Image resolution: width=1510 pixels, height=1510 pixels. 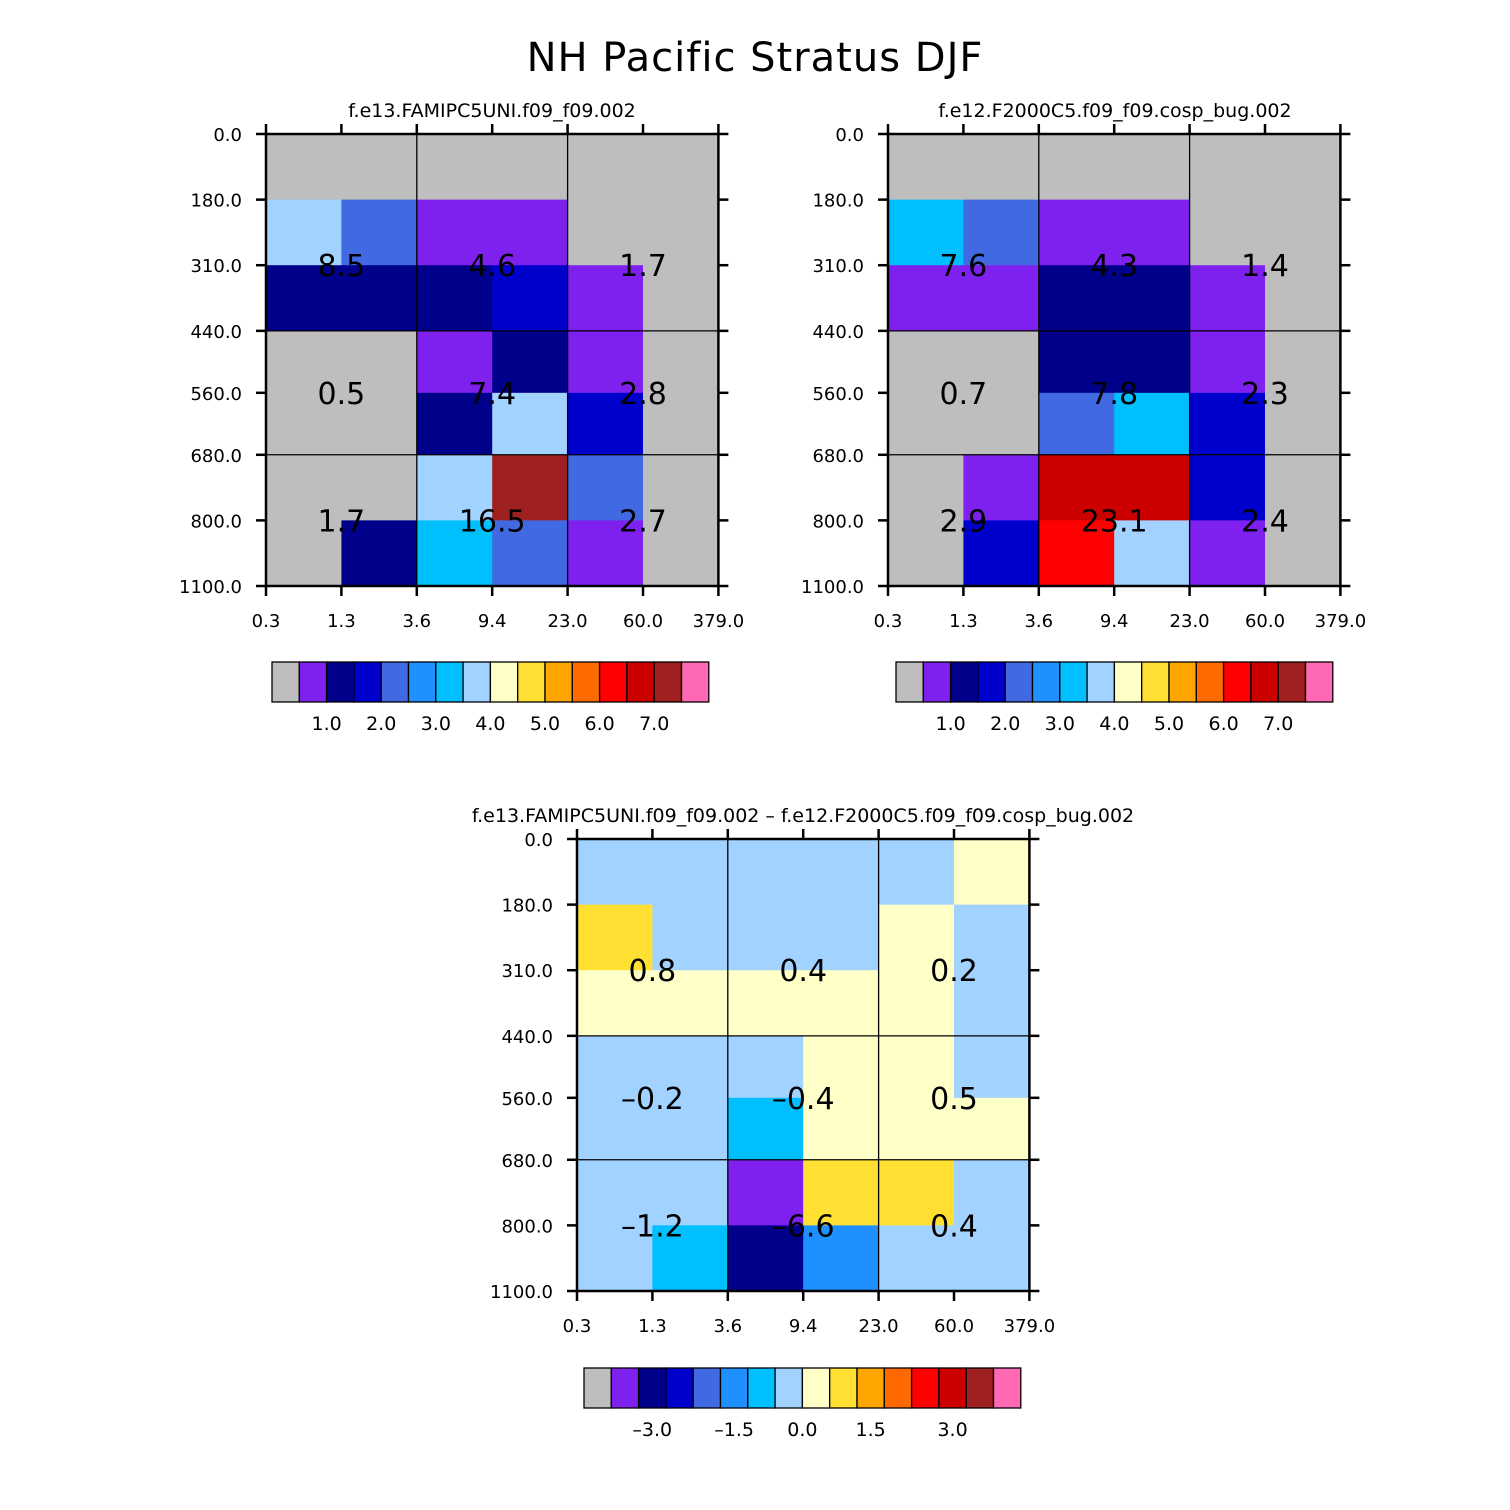 I want to click on x-tick-label: 379.0, so click(x=719, y=621).